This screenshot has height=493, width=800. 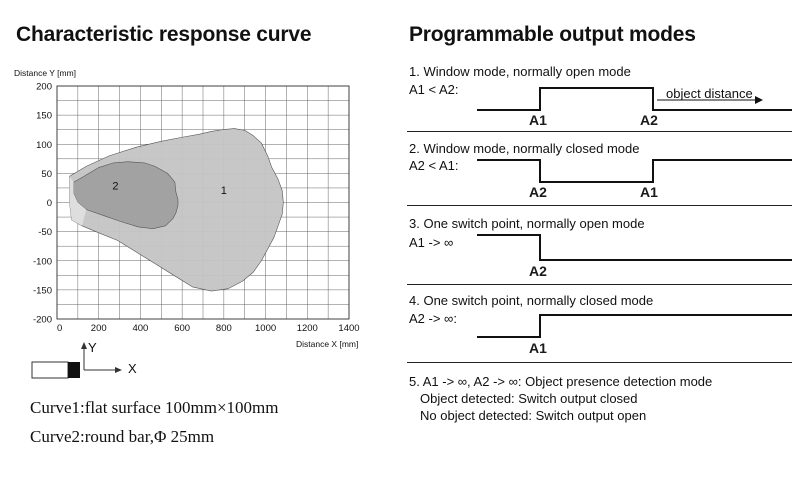 I want to click on y-tick-label: -50, so click(x=45, y=232).